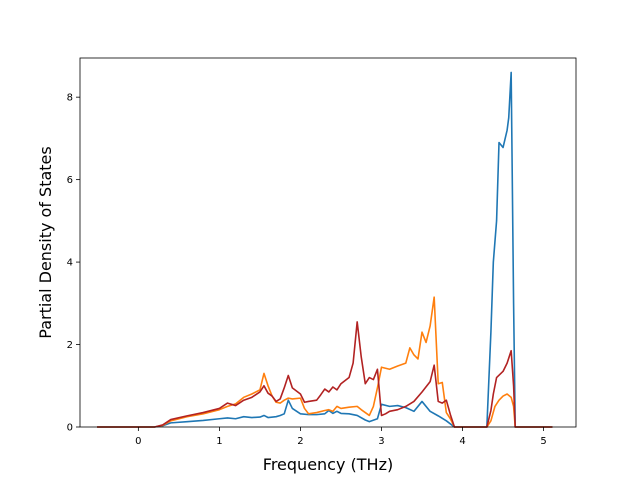  Describe the element at coordinates (341, 437) in the screenshot. I see `x-axis: 0 1 2 3 4 5` at that location.